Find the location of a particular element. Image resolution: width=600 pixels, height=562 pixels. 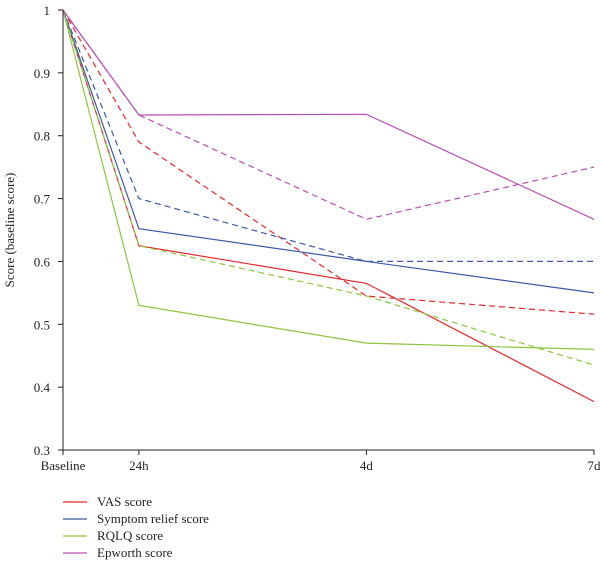

y-tick-label: 0.3 is located at coordinates (42, 450).